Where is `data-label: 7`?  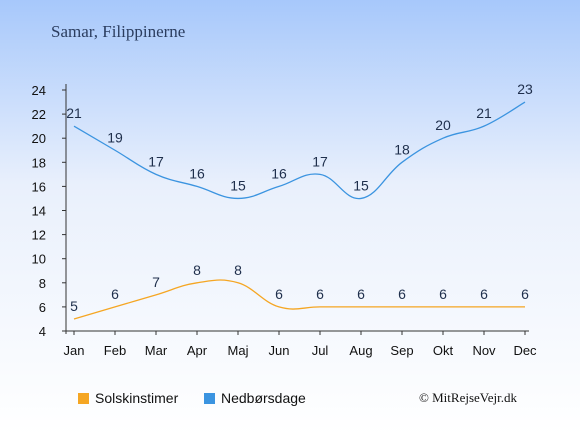
data-label: 7 is located at coordinates (156, 282).